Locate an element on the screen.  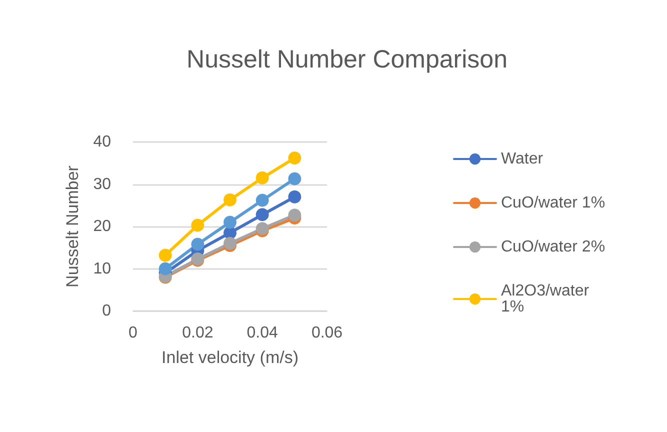
y-tick-label: 30 is located at coordinates (102, 184).